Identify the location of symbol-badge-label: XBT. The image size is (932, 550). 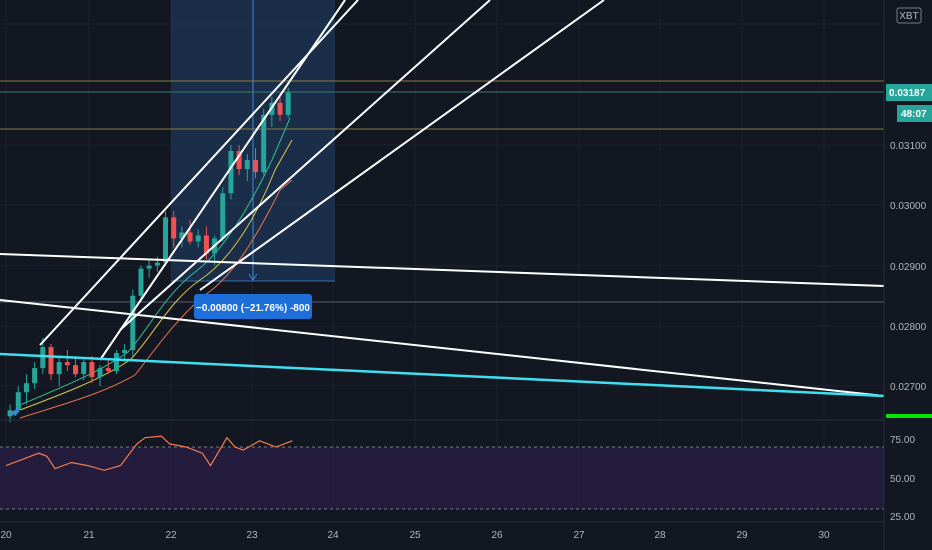
(908, 16).